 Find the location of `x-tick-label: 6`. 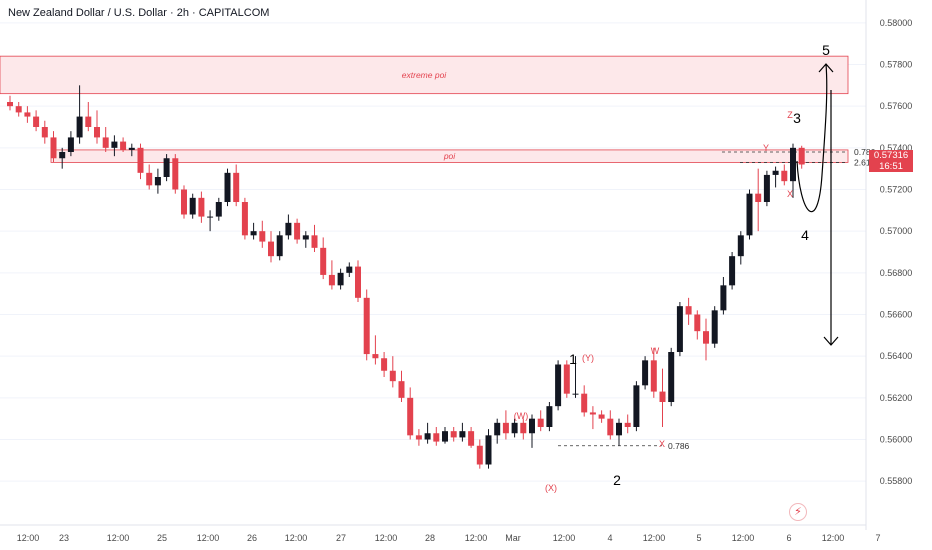

x-tick-label: 6 is located at coordinates (788, 538).